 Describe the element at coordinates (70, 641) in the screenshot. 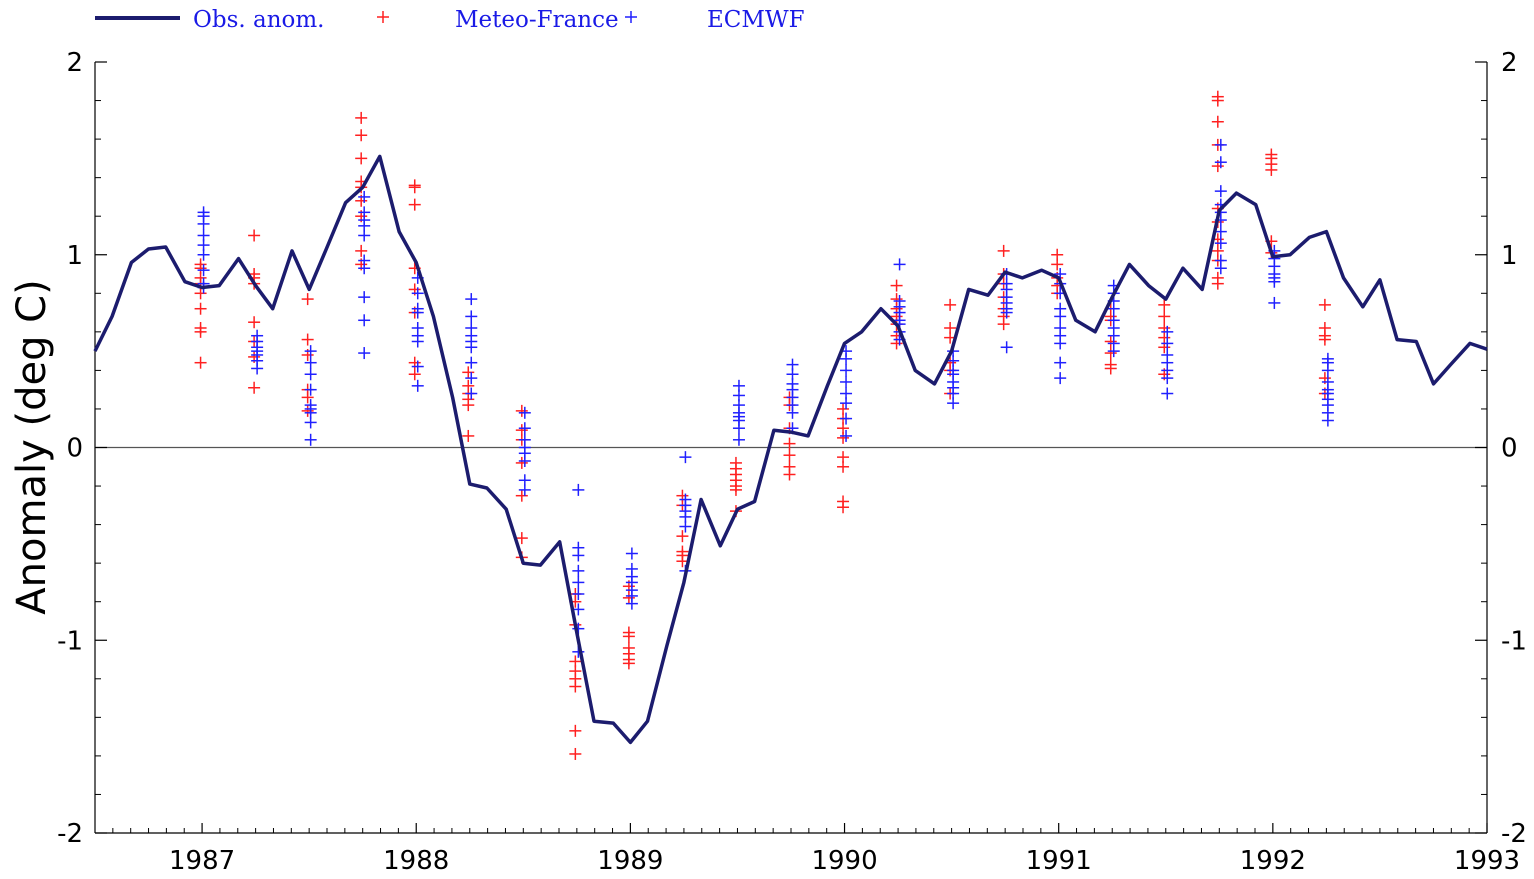

I see `y-tick-label-left: -1` at that location.